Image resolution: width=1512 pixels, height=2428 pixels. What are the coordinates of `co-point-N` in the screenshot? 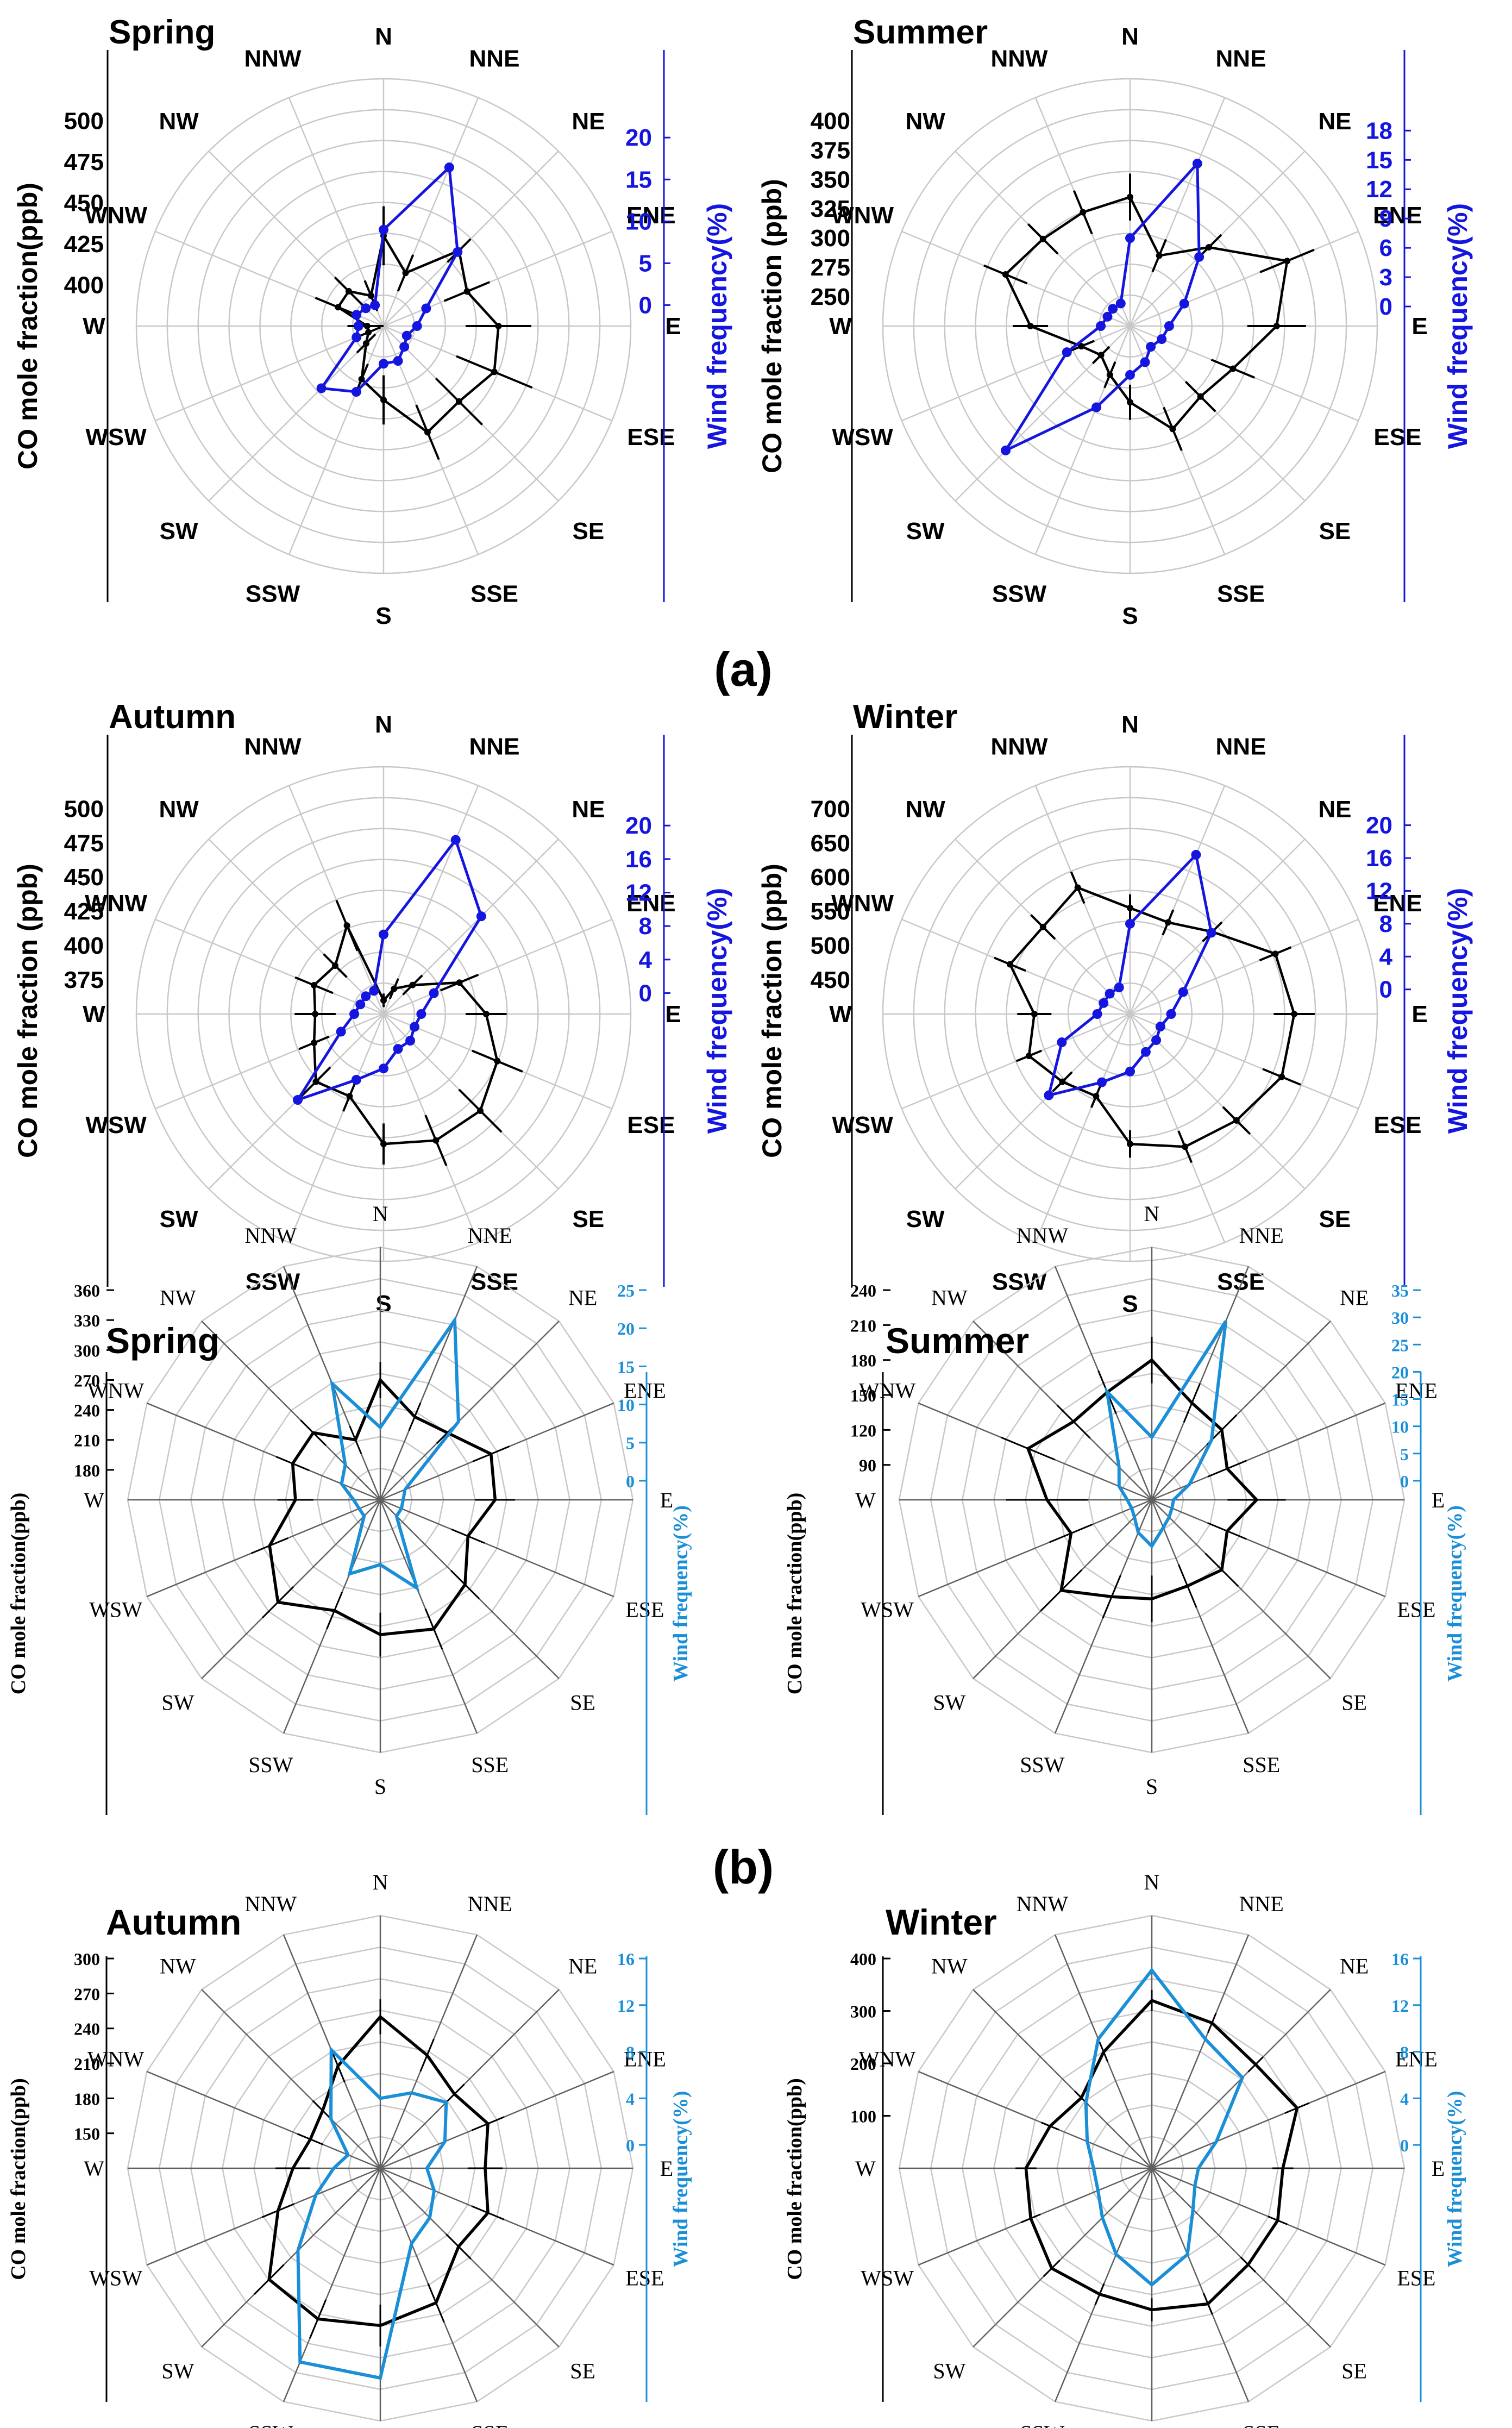 It's located at (1130, 907).